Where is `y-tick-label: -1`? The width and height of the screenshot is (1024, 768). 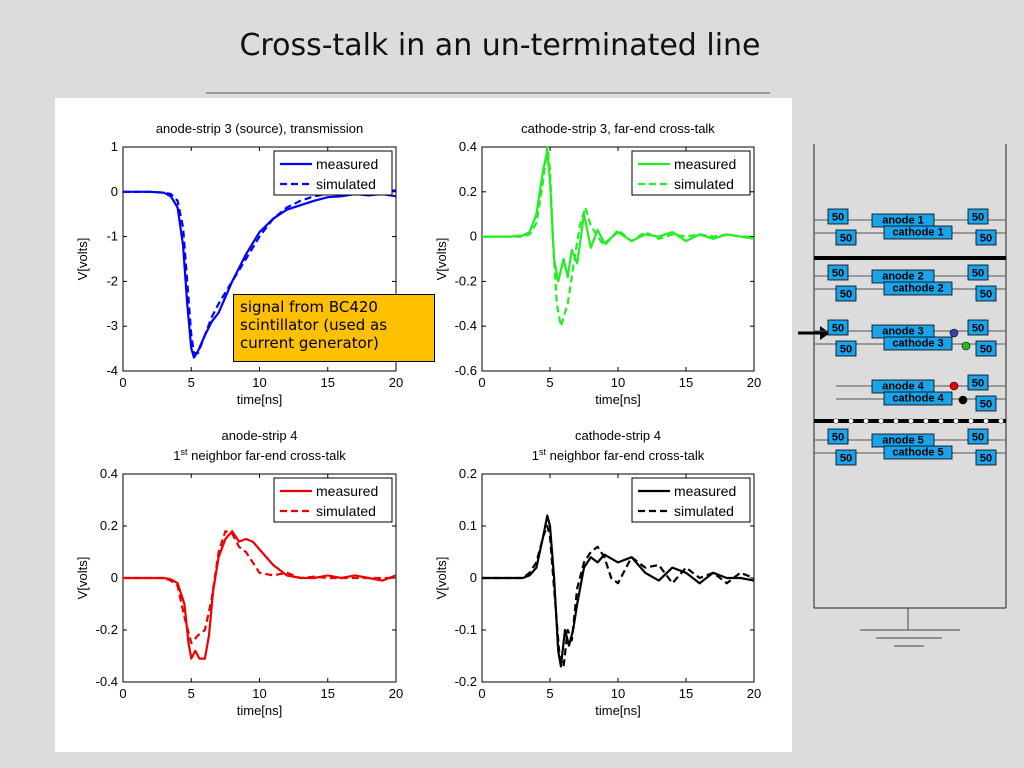 y-tick-label: -1 is located at coordinates (112, 236).